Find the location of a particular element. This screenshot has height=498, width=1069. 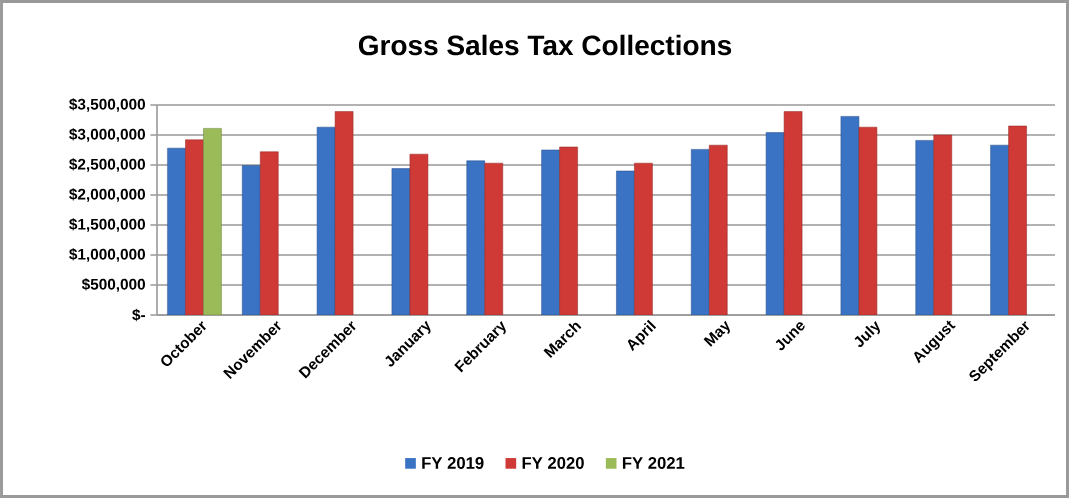

legend-label: FY 2020 is located at coordinates (553, 463).